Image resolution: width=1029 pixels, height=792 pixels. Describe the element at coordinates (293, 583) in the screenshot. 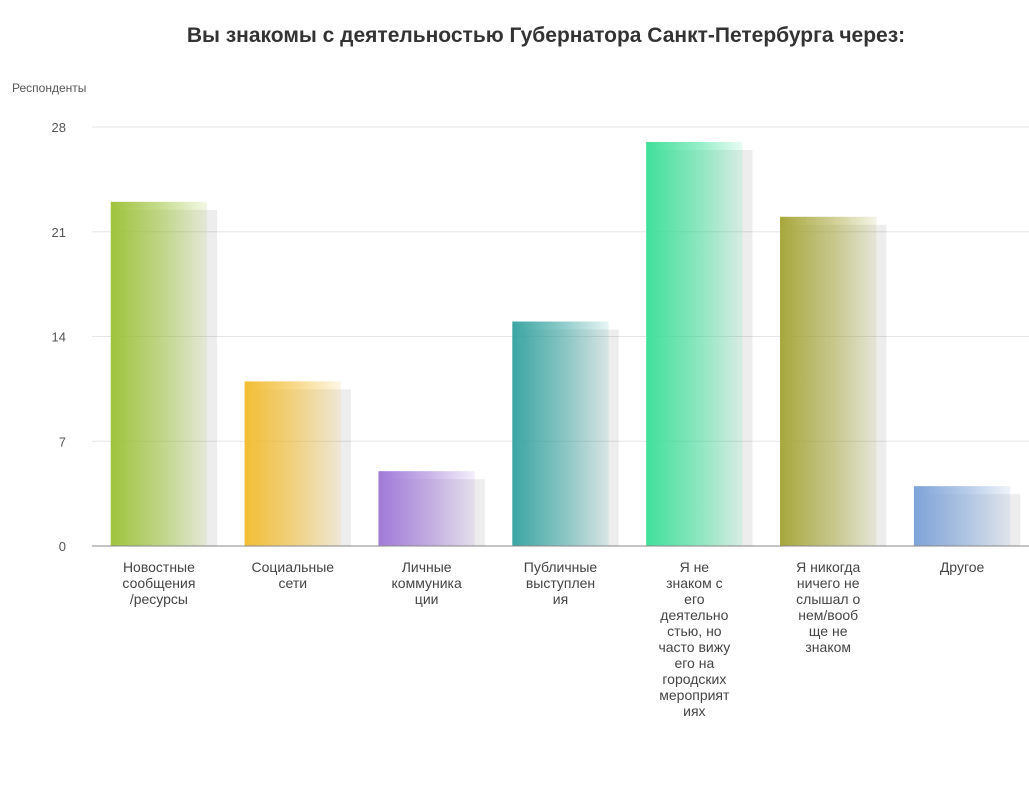

I see `x-category-label-line: сети` at that location.